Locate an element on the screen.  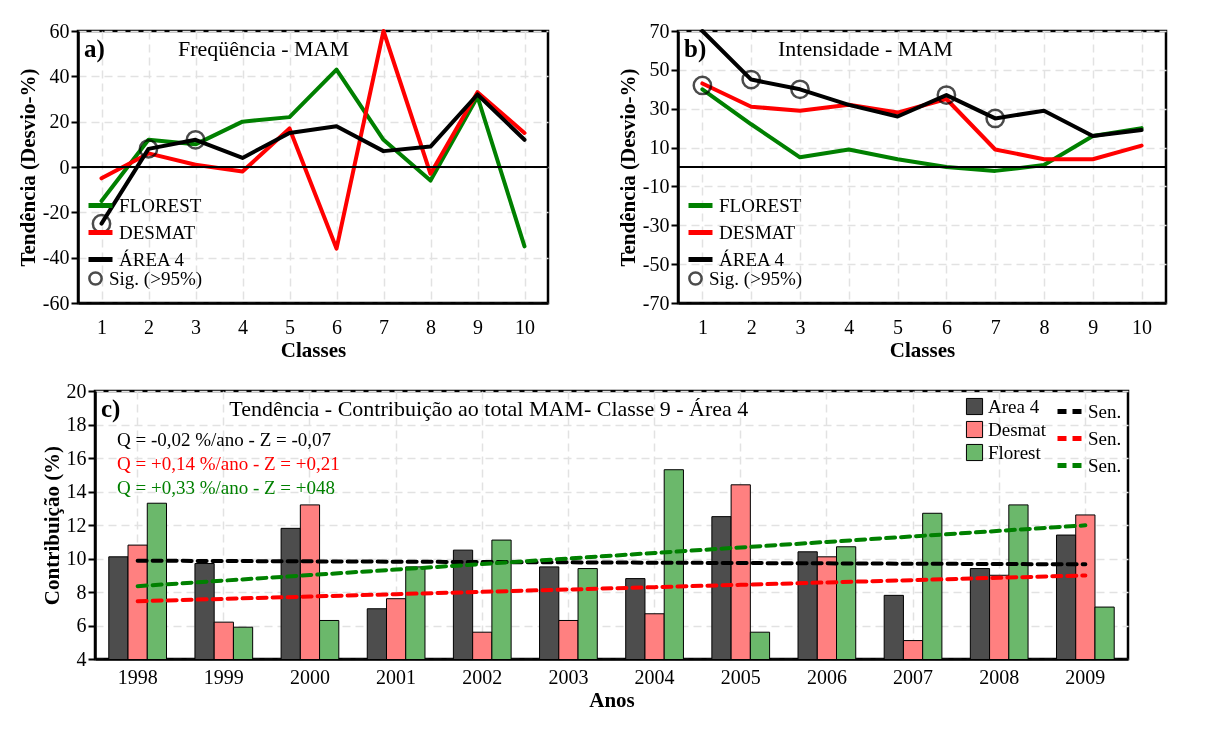
y-tick-label: -30 is located at coordinates (656, 224).